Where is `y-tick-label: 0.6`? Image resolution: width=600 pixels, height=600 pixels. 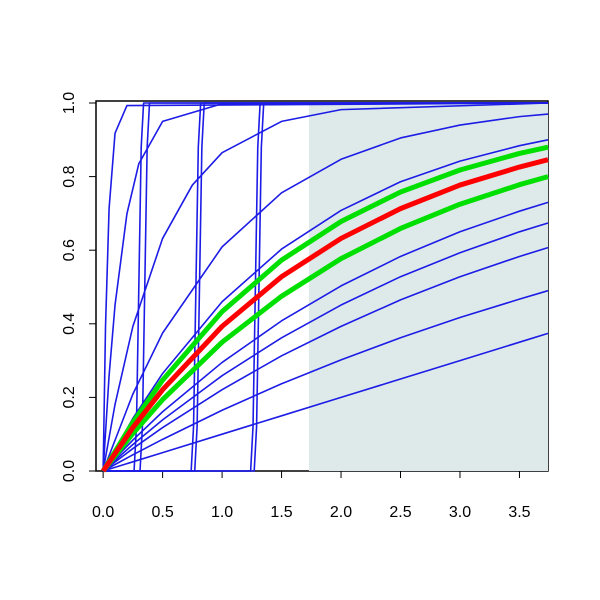
y-tick-label: 0.6 is located at coordinates (69, 250).